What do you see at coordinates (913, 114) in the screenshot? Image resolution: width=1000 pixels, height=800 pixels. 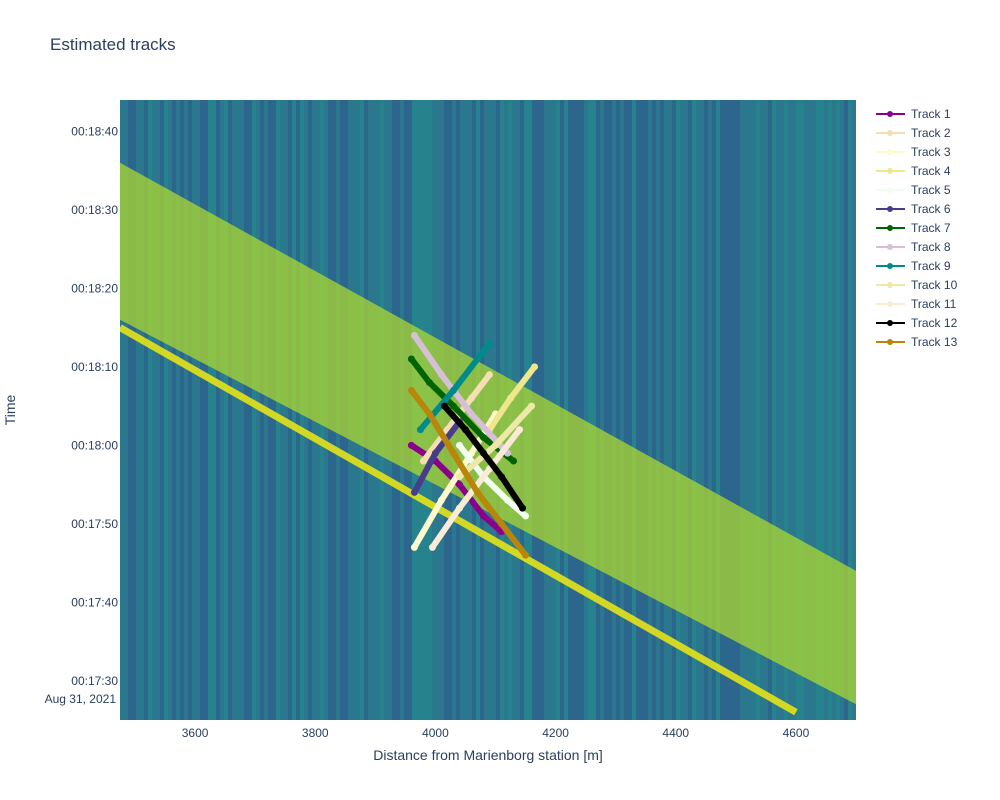 I see `legend-item-track-1: Track 1` at bounding box center [913, 114].